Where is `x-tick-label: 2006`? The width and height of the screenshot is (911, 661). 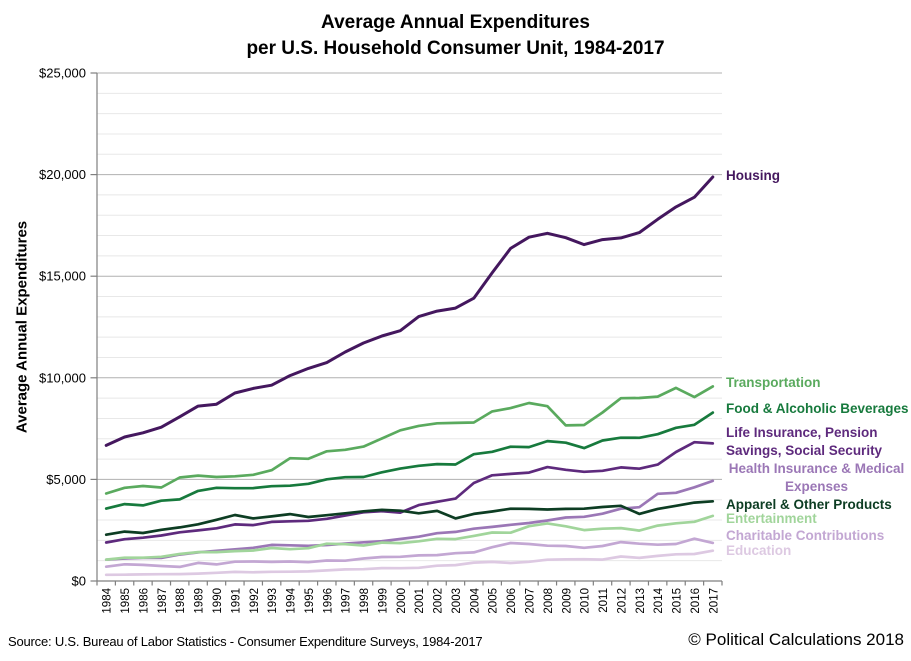 x-tick-label: 2006 is located at coordinates (512, 601).